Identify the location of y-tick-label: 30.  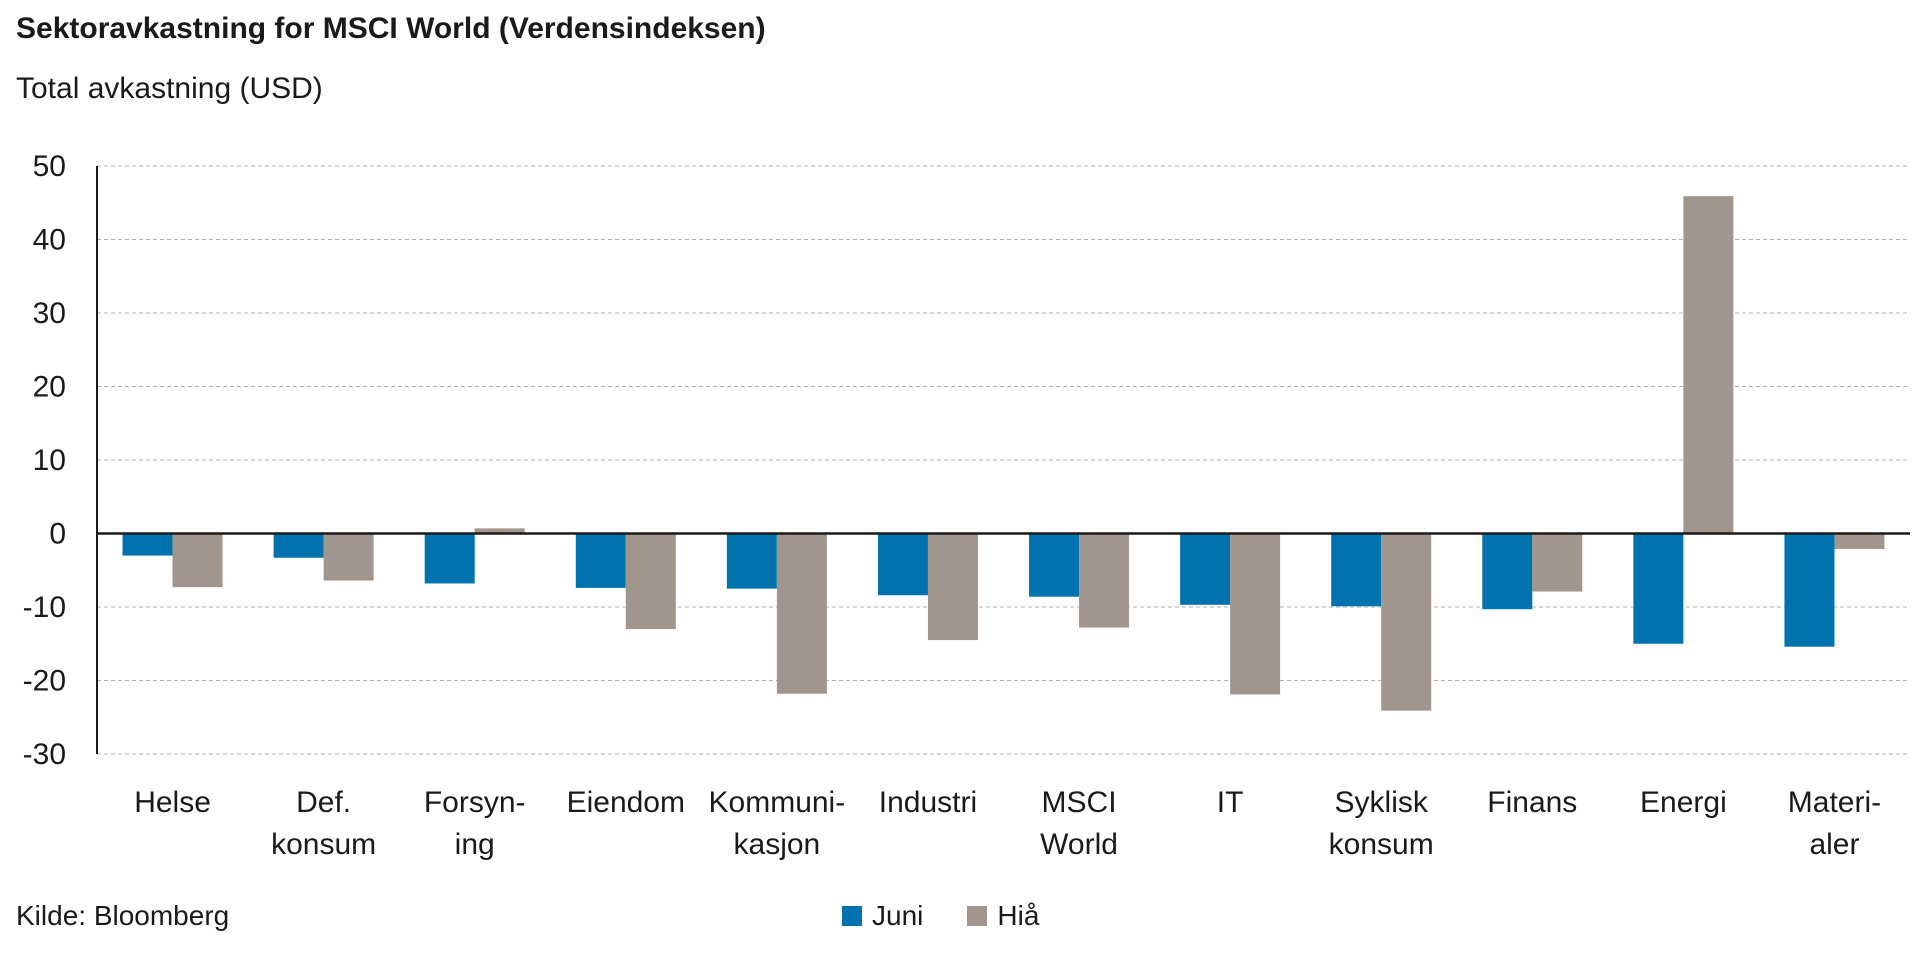
(49, 313).